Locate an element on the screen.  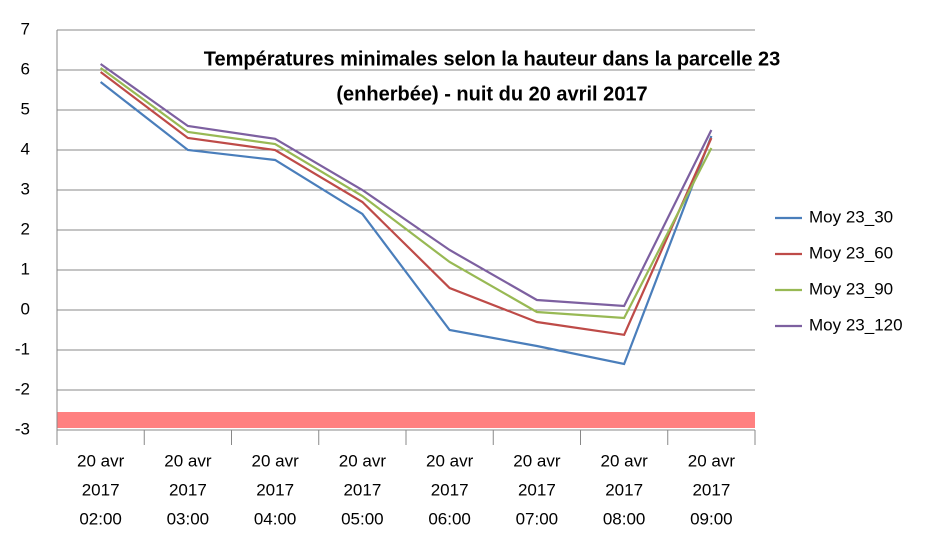
x-tick-label: 03:00 is located at coordinates (188, 518).